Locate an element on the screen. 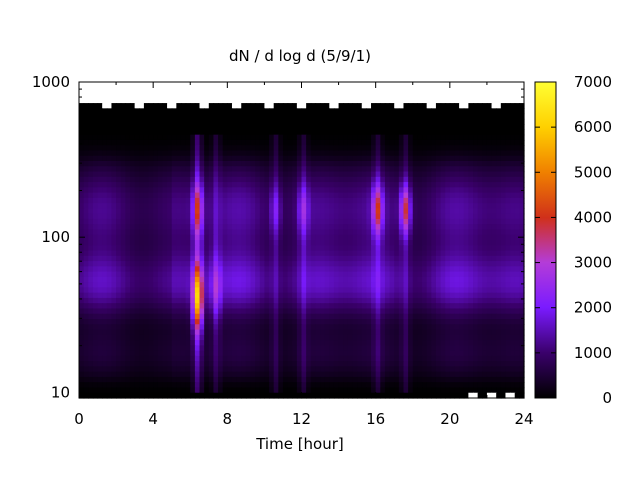  colorbar-tick-label: 5000 is located at coordinates (593, 172).